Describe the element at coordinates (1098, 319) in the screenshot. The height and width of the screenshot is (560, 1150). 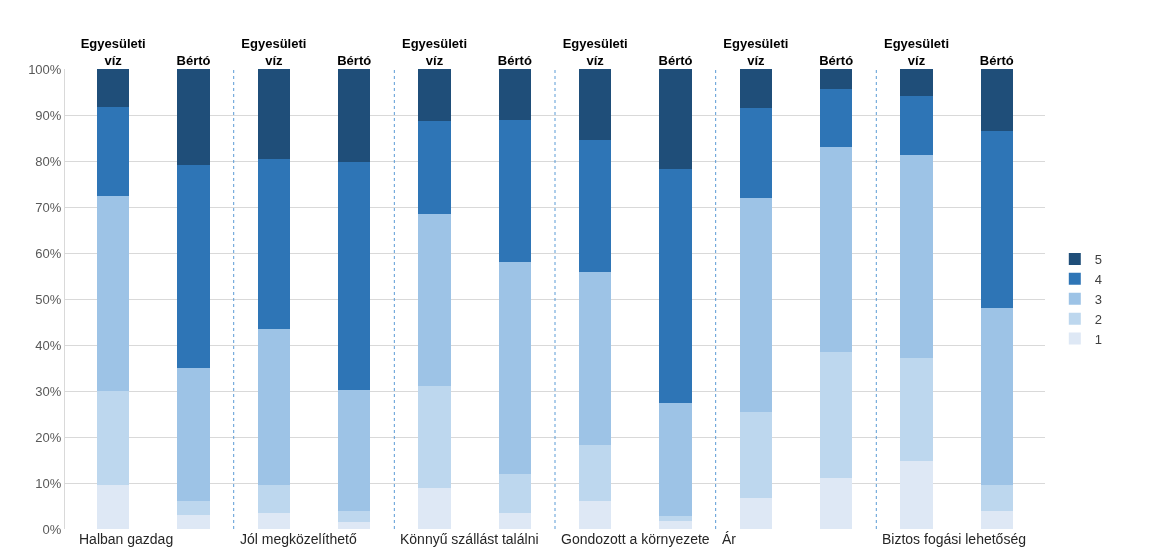
I see `legend-label: 2` at that location.